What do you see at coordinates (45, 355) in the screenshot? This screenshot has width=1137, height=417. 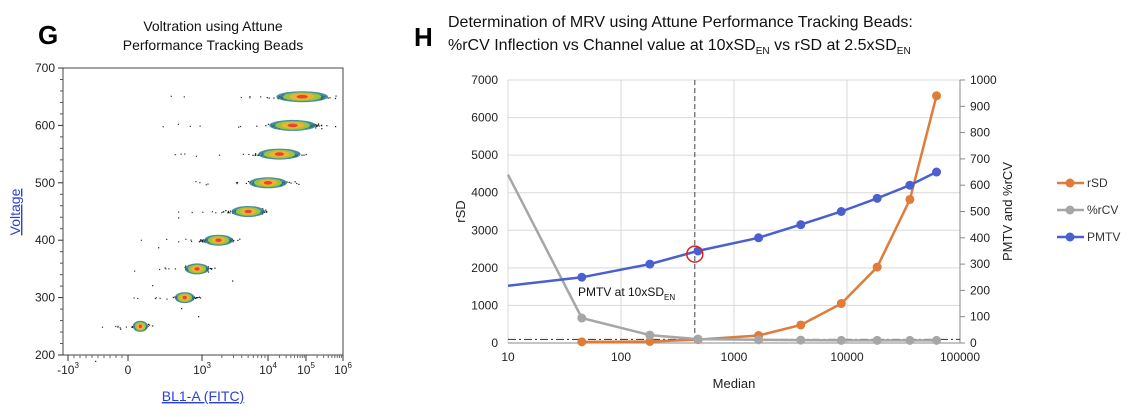 I see `panel-g-y-tick-label-0: 200` at bounding box center [45, 355].